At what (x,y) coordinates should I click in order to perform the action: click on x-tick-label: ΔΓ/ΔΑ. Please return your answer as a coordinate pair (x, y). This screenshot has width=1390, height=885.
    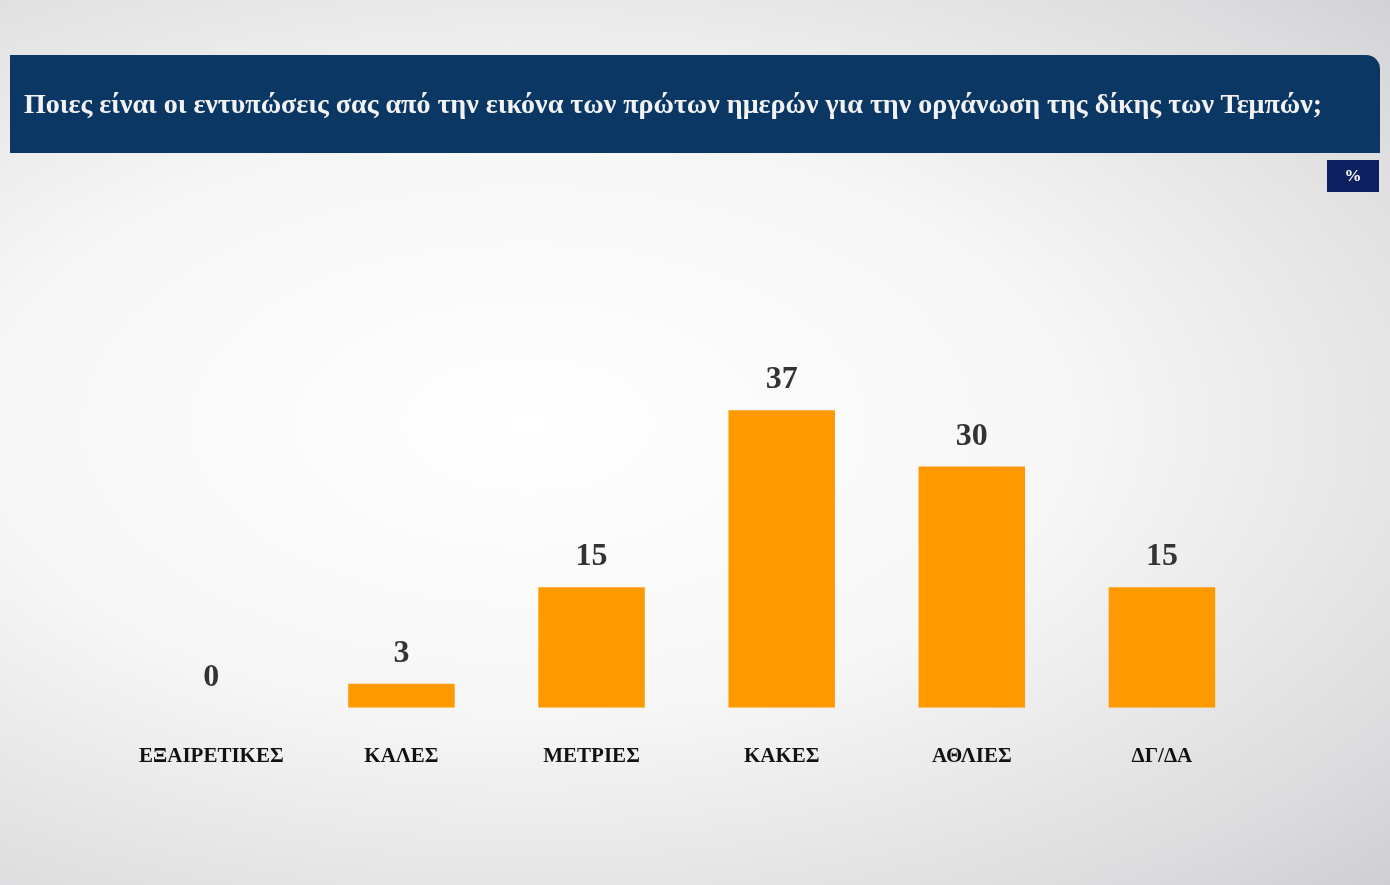
    Looking at the image, I should click on (1162, 754).